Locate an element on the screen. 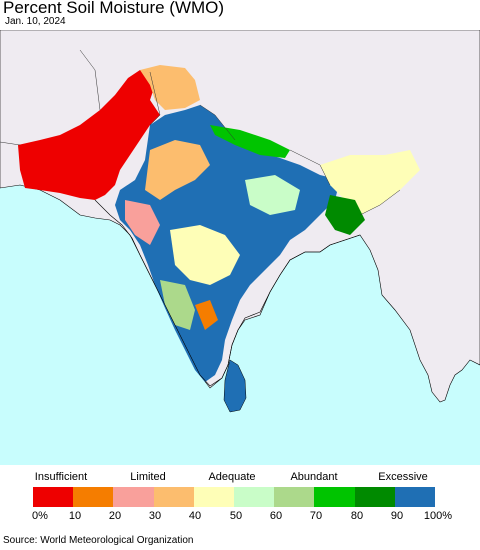 Image resolution: width=480 pixels, height=550 pixels. legend-color-bar is located at coordinates (234, 497).